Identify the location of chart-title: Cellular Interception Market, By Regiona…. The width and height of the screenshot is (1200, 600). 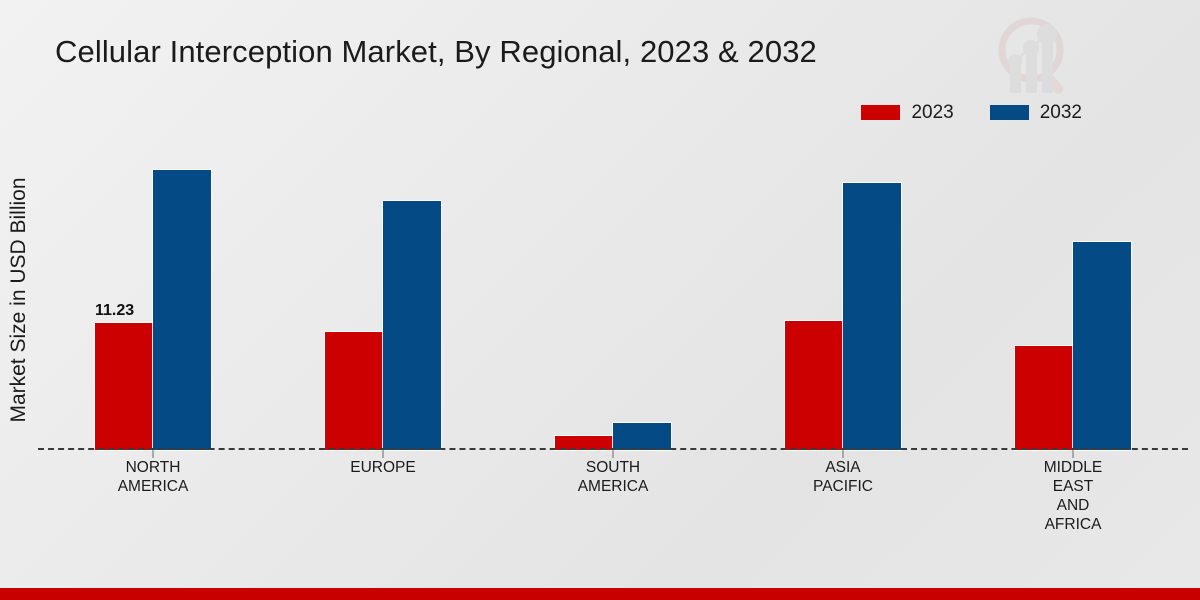
(436, 51).